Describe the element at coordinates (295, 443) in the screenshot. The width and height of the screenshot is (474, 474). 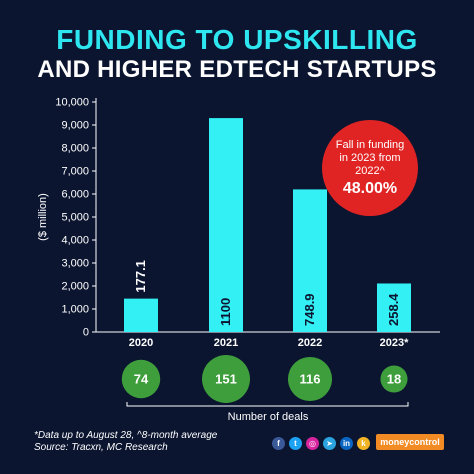
I see `twitter-icon: t` at that location.